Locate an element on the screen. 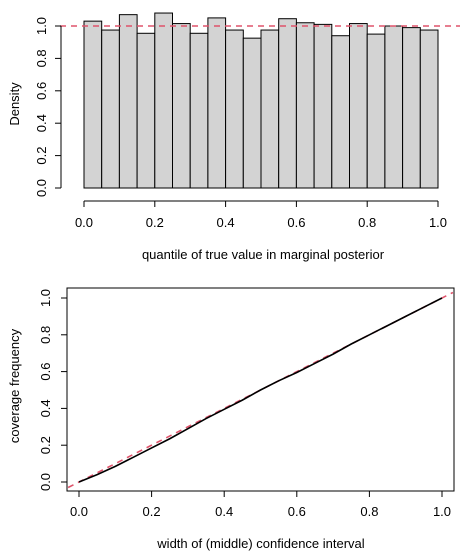 This screenshot has width=474, height=559. coverage-x-tick-label-5: 1.0 is located at coordinates (442, 511).